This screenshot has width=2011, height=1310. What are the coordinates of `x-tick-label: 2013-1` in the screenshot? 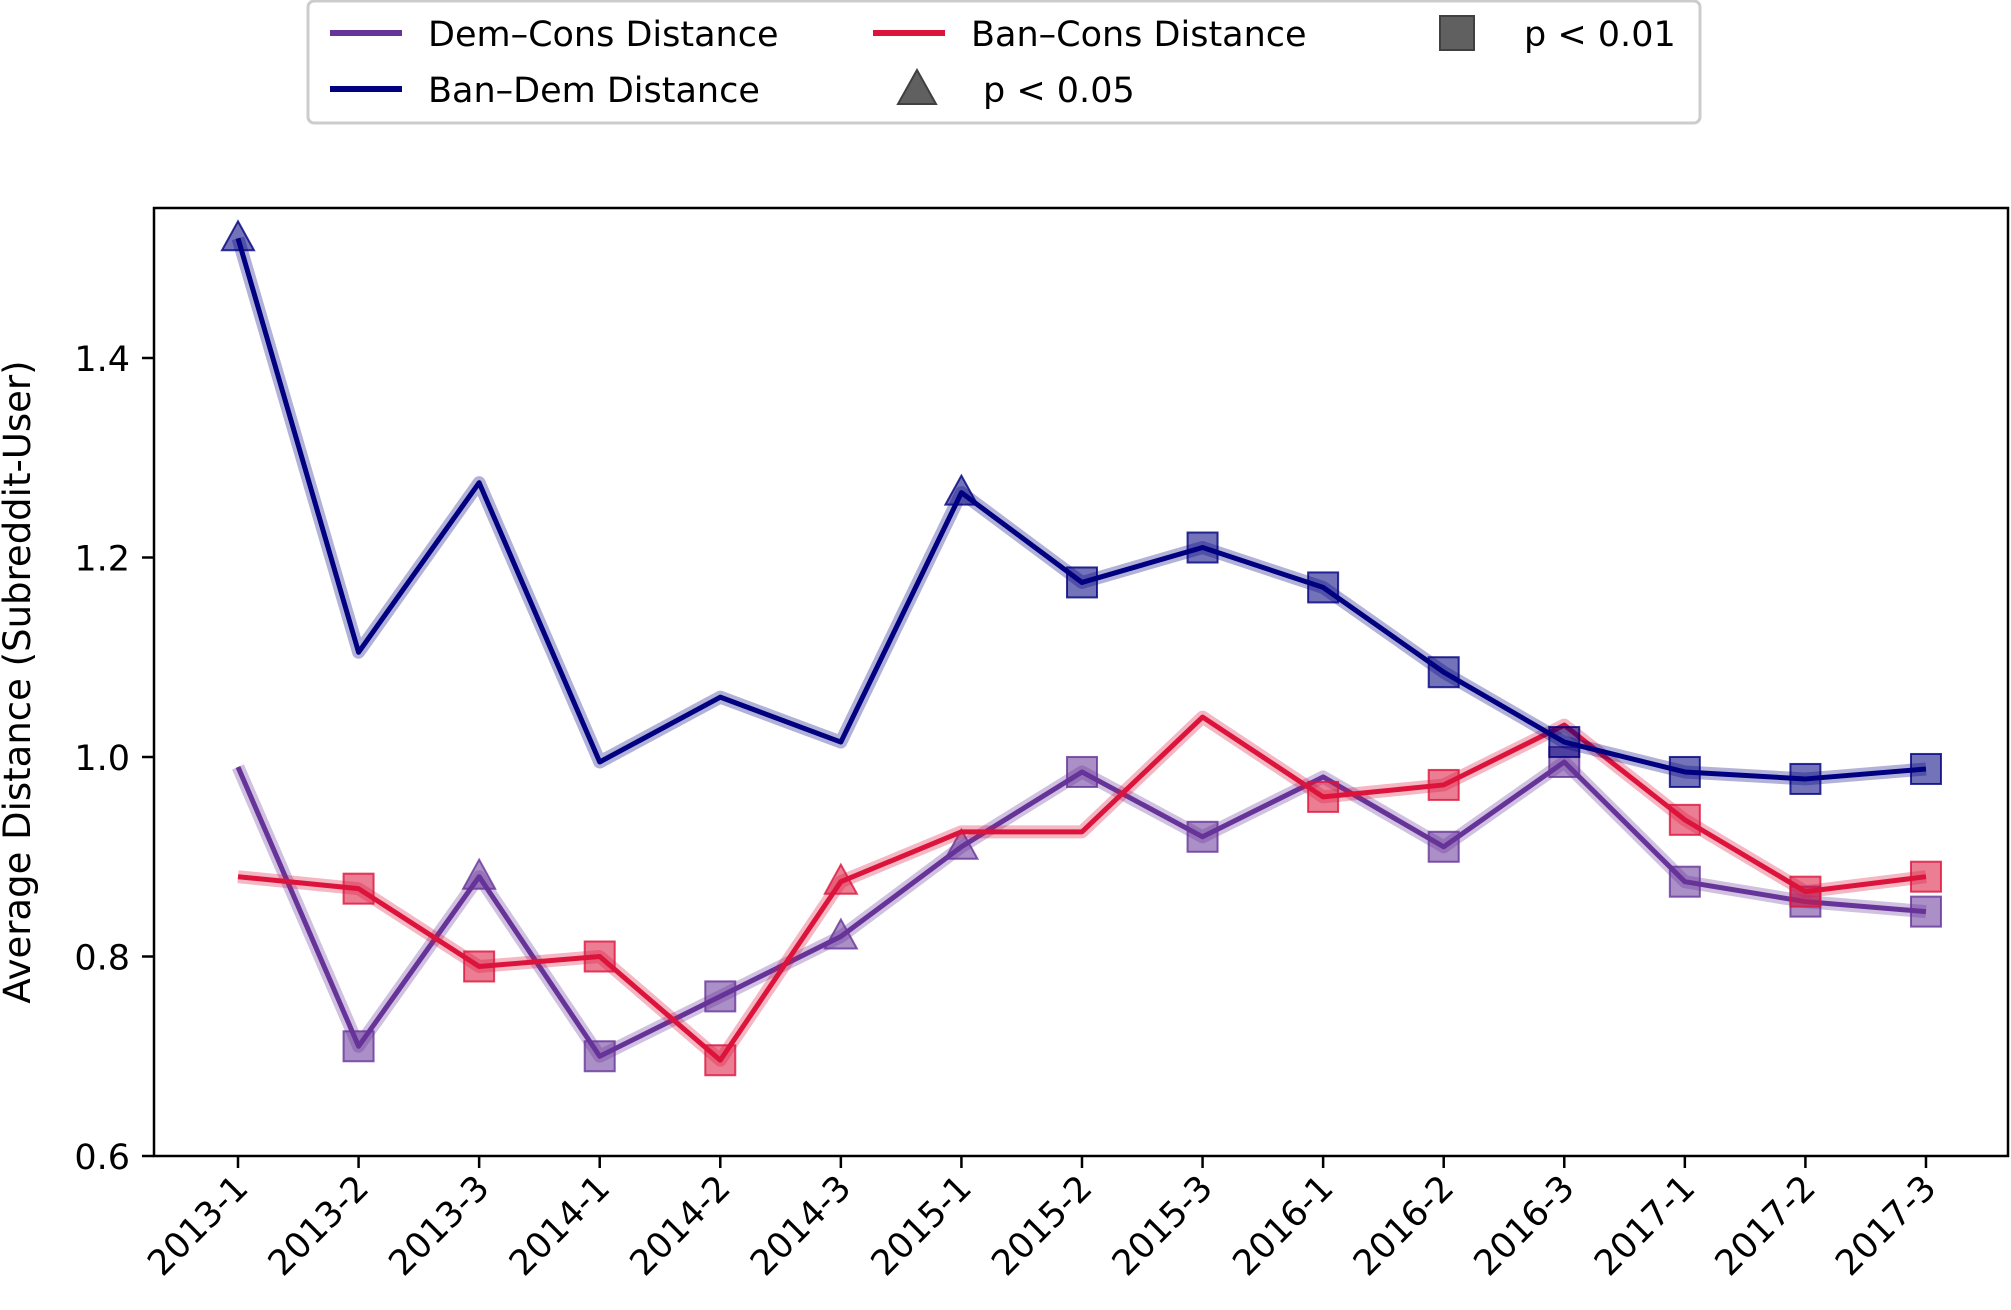 It's located at (198, 1226).